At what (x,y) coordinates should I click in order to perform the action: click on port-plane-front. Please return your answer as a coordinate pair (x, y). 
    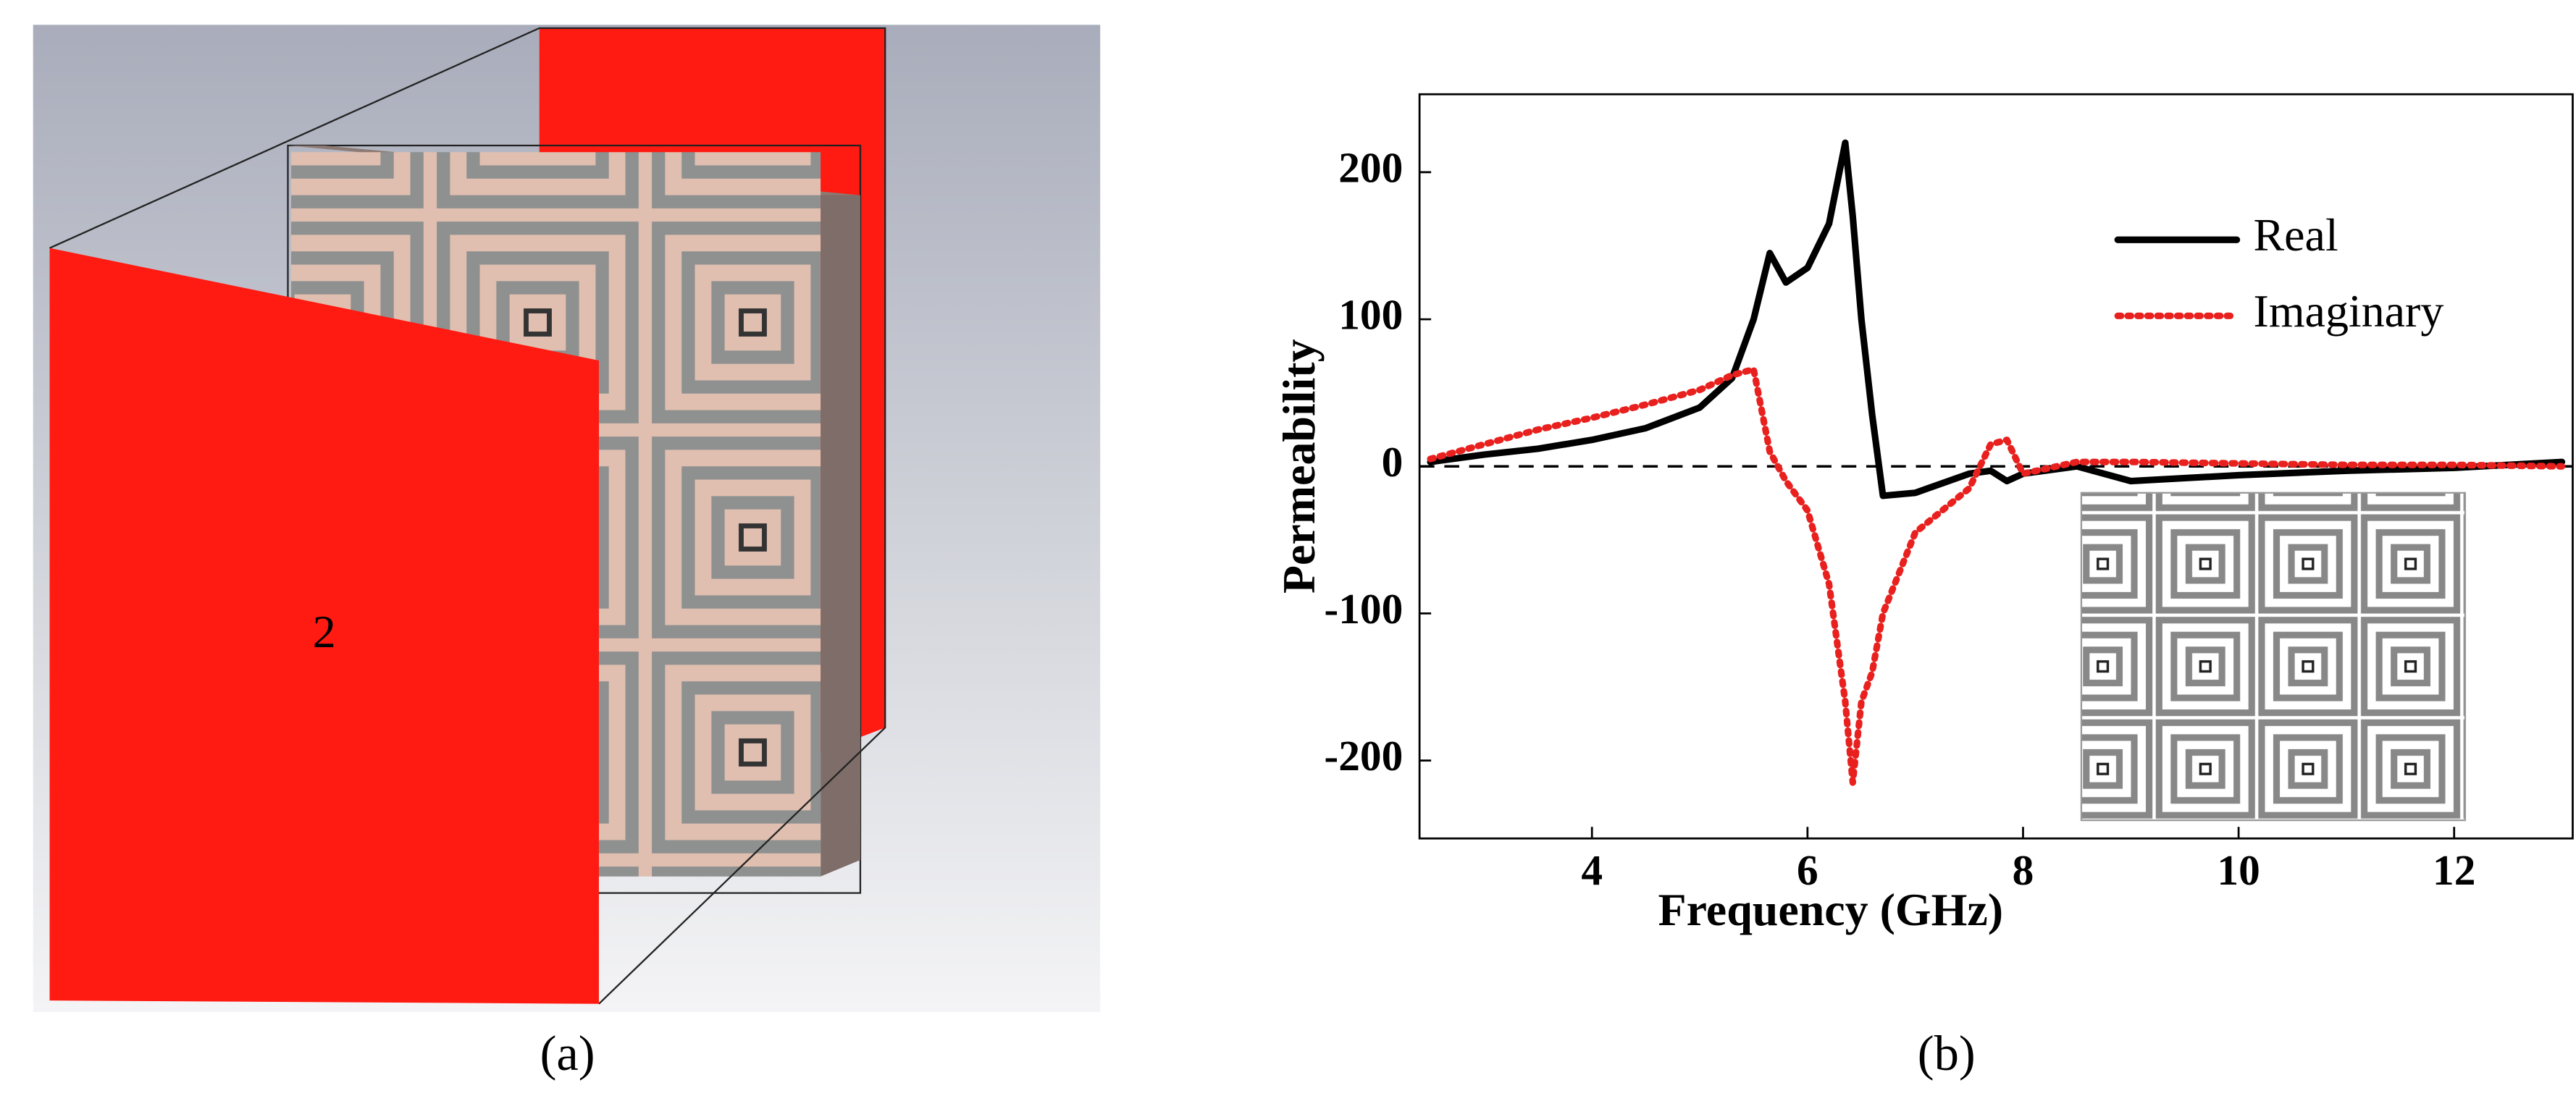
    Looking at the image, I should click on (324, 626).